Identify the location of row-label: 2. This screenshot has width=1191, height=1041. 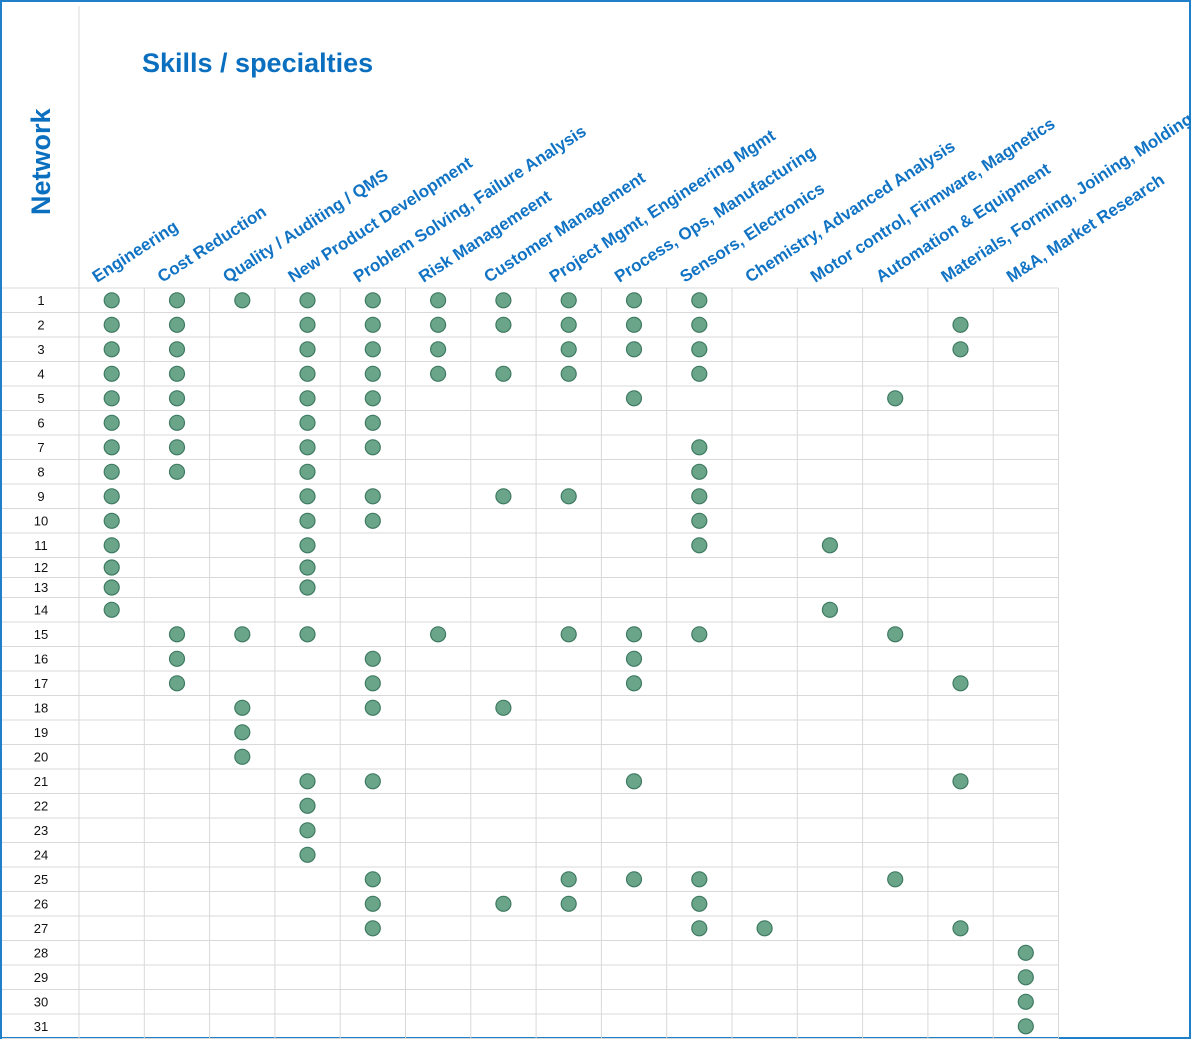
(40, 324).